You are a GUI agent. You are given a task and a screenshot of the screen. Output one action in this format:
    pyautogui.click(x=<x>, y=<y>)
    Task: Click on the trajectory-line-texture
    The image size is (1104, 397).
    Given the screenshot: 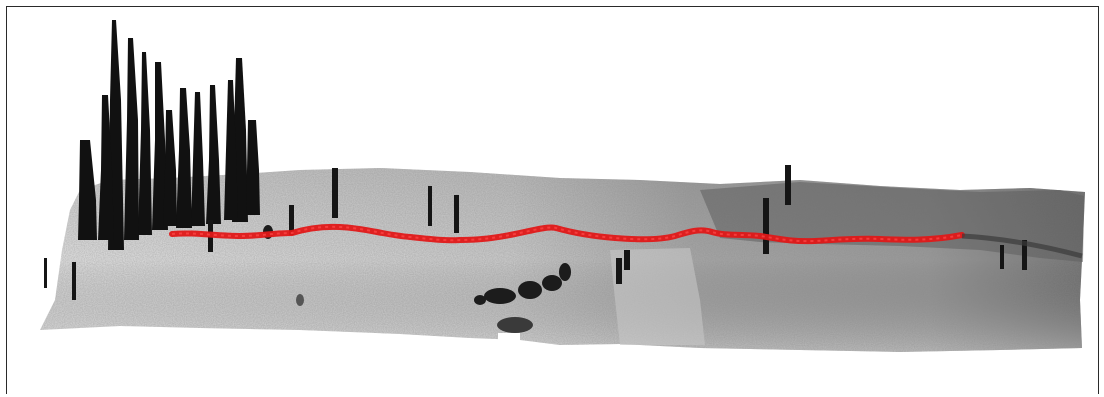 What is the action you would take?
    pyautogui.click(x=567, y=234)
    